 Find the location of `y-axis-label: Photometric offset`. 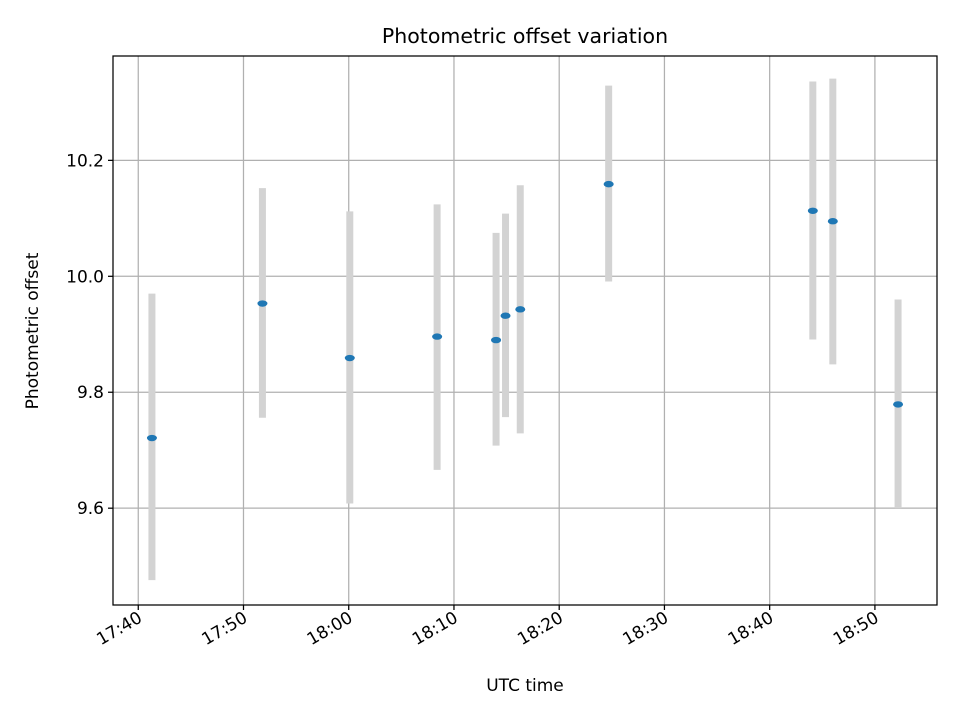

y-axis-label: Photometric offset is located at coordinates (33, 330).